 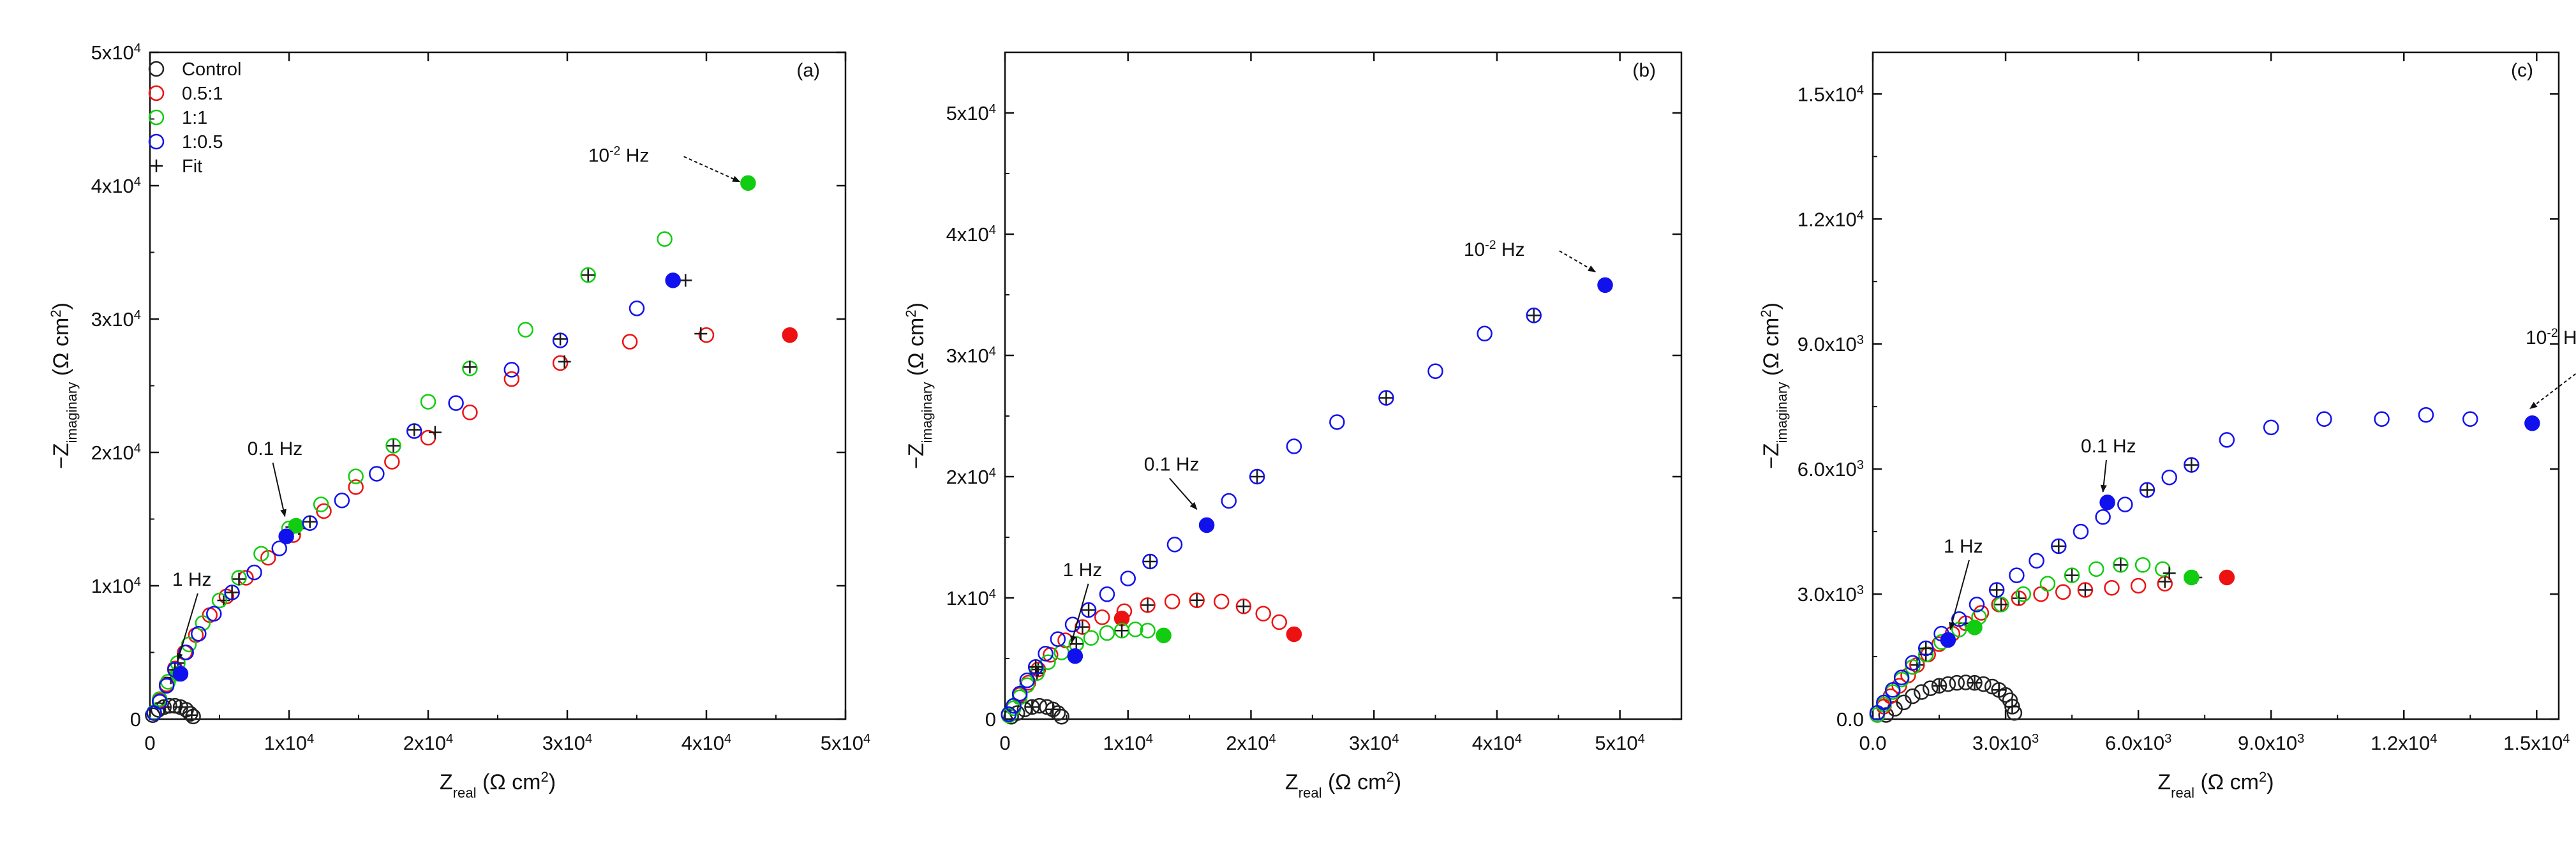 I want to click on panel-label: (c), so click(x=2522, y=70).